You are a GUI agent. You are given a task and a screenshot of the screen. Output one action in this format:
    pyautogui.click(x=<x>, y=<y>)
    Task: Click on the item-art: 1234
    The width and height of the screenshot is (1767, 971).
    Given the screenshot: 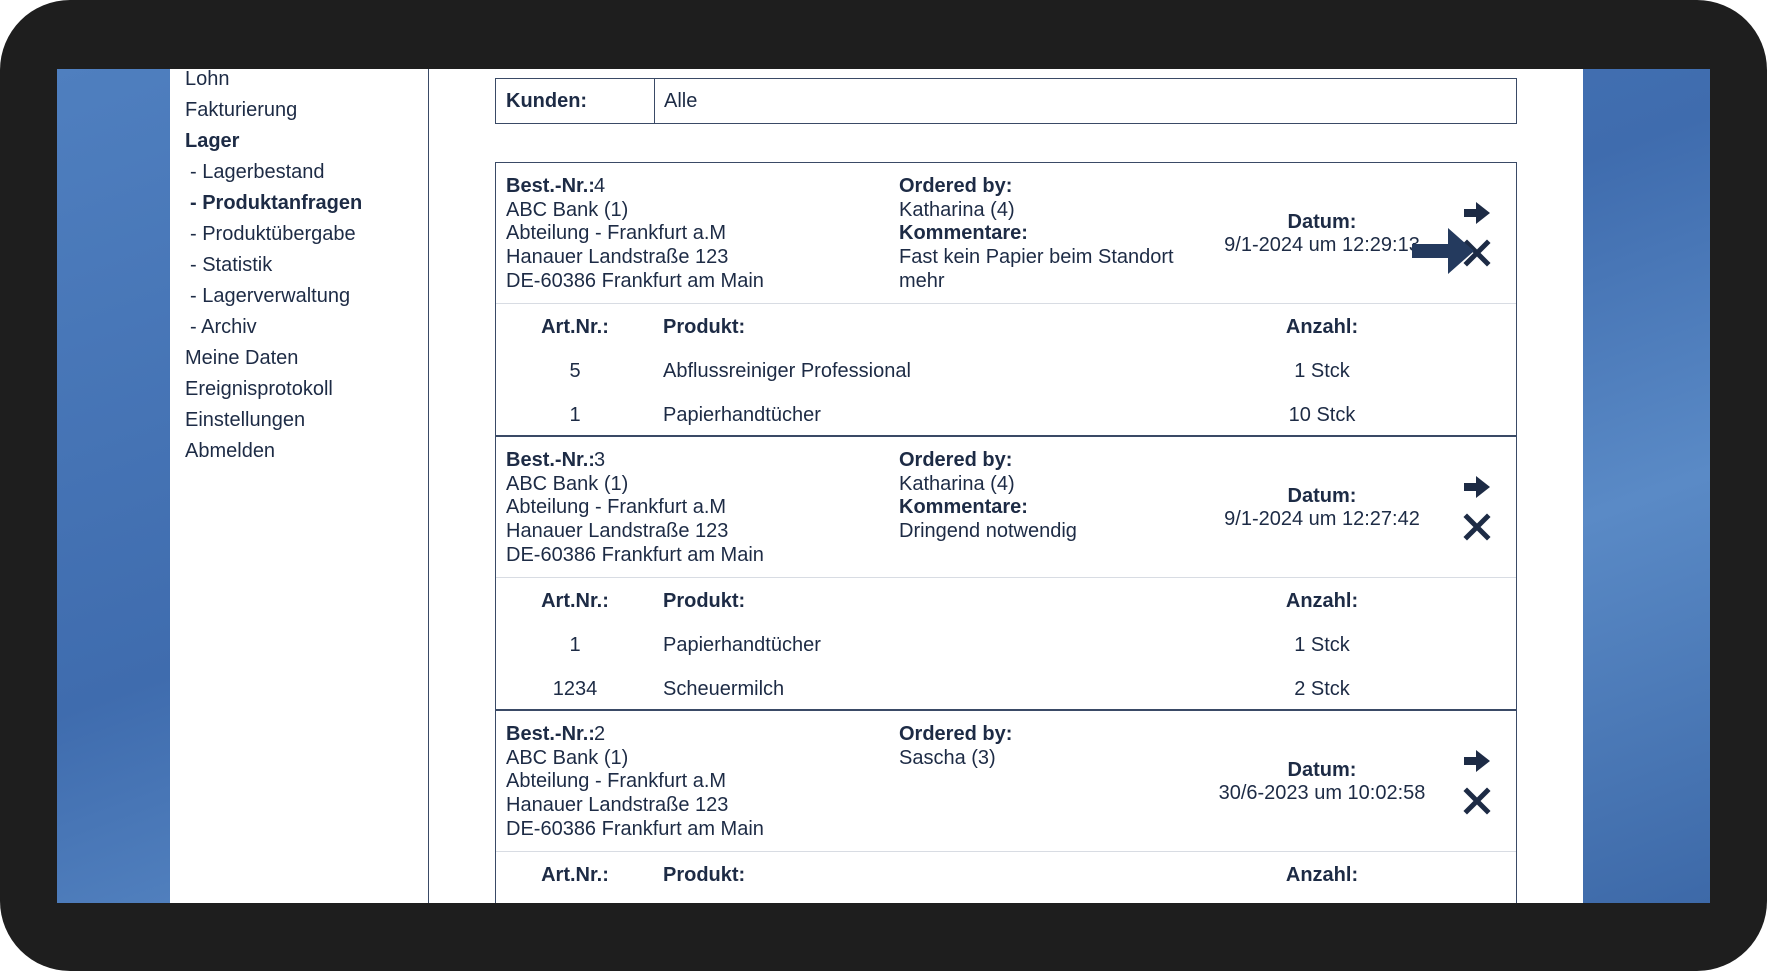 What is the action you would take?
    pyautogui.click(x=575, y=689)
    